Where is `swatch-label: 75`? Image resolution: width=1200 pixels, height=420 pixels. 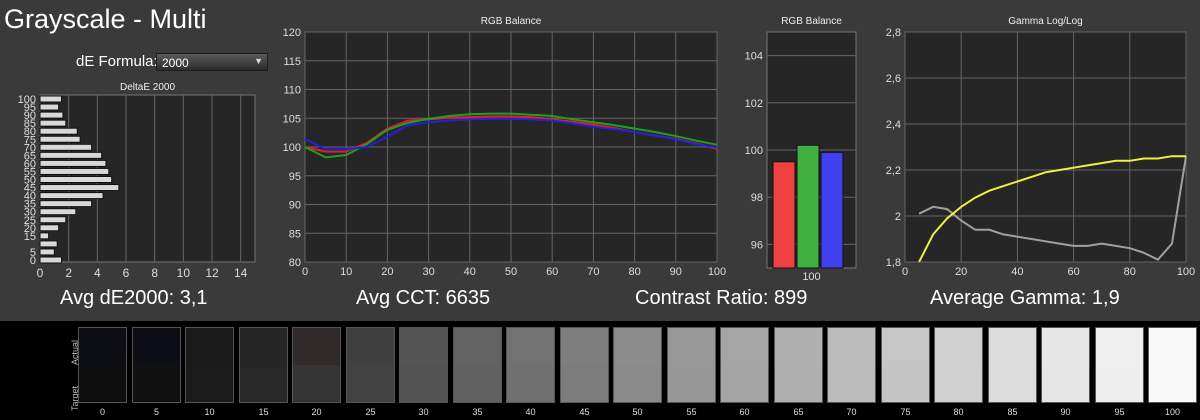 swatch-label: 75 is located at coordinates (905, 412).